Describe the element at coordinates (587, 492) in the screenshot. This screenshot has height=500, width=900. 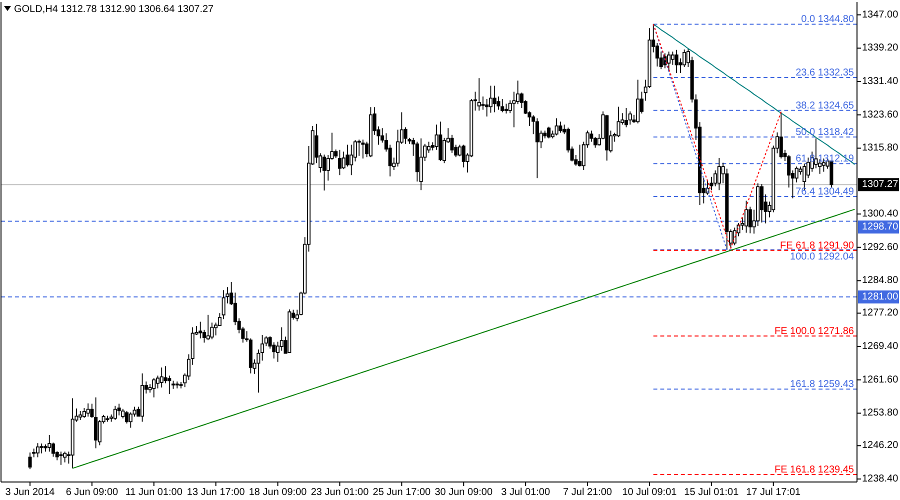
I see `x-tick-label: 7 Jul 21:00` at that location.